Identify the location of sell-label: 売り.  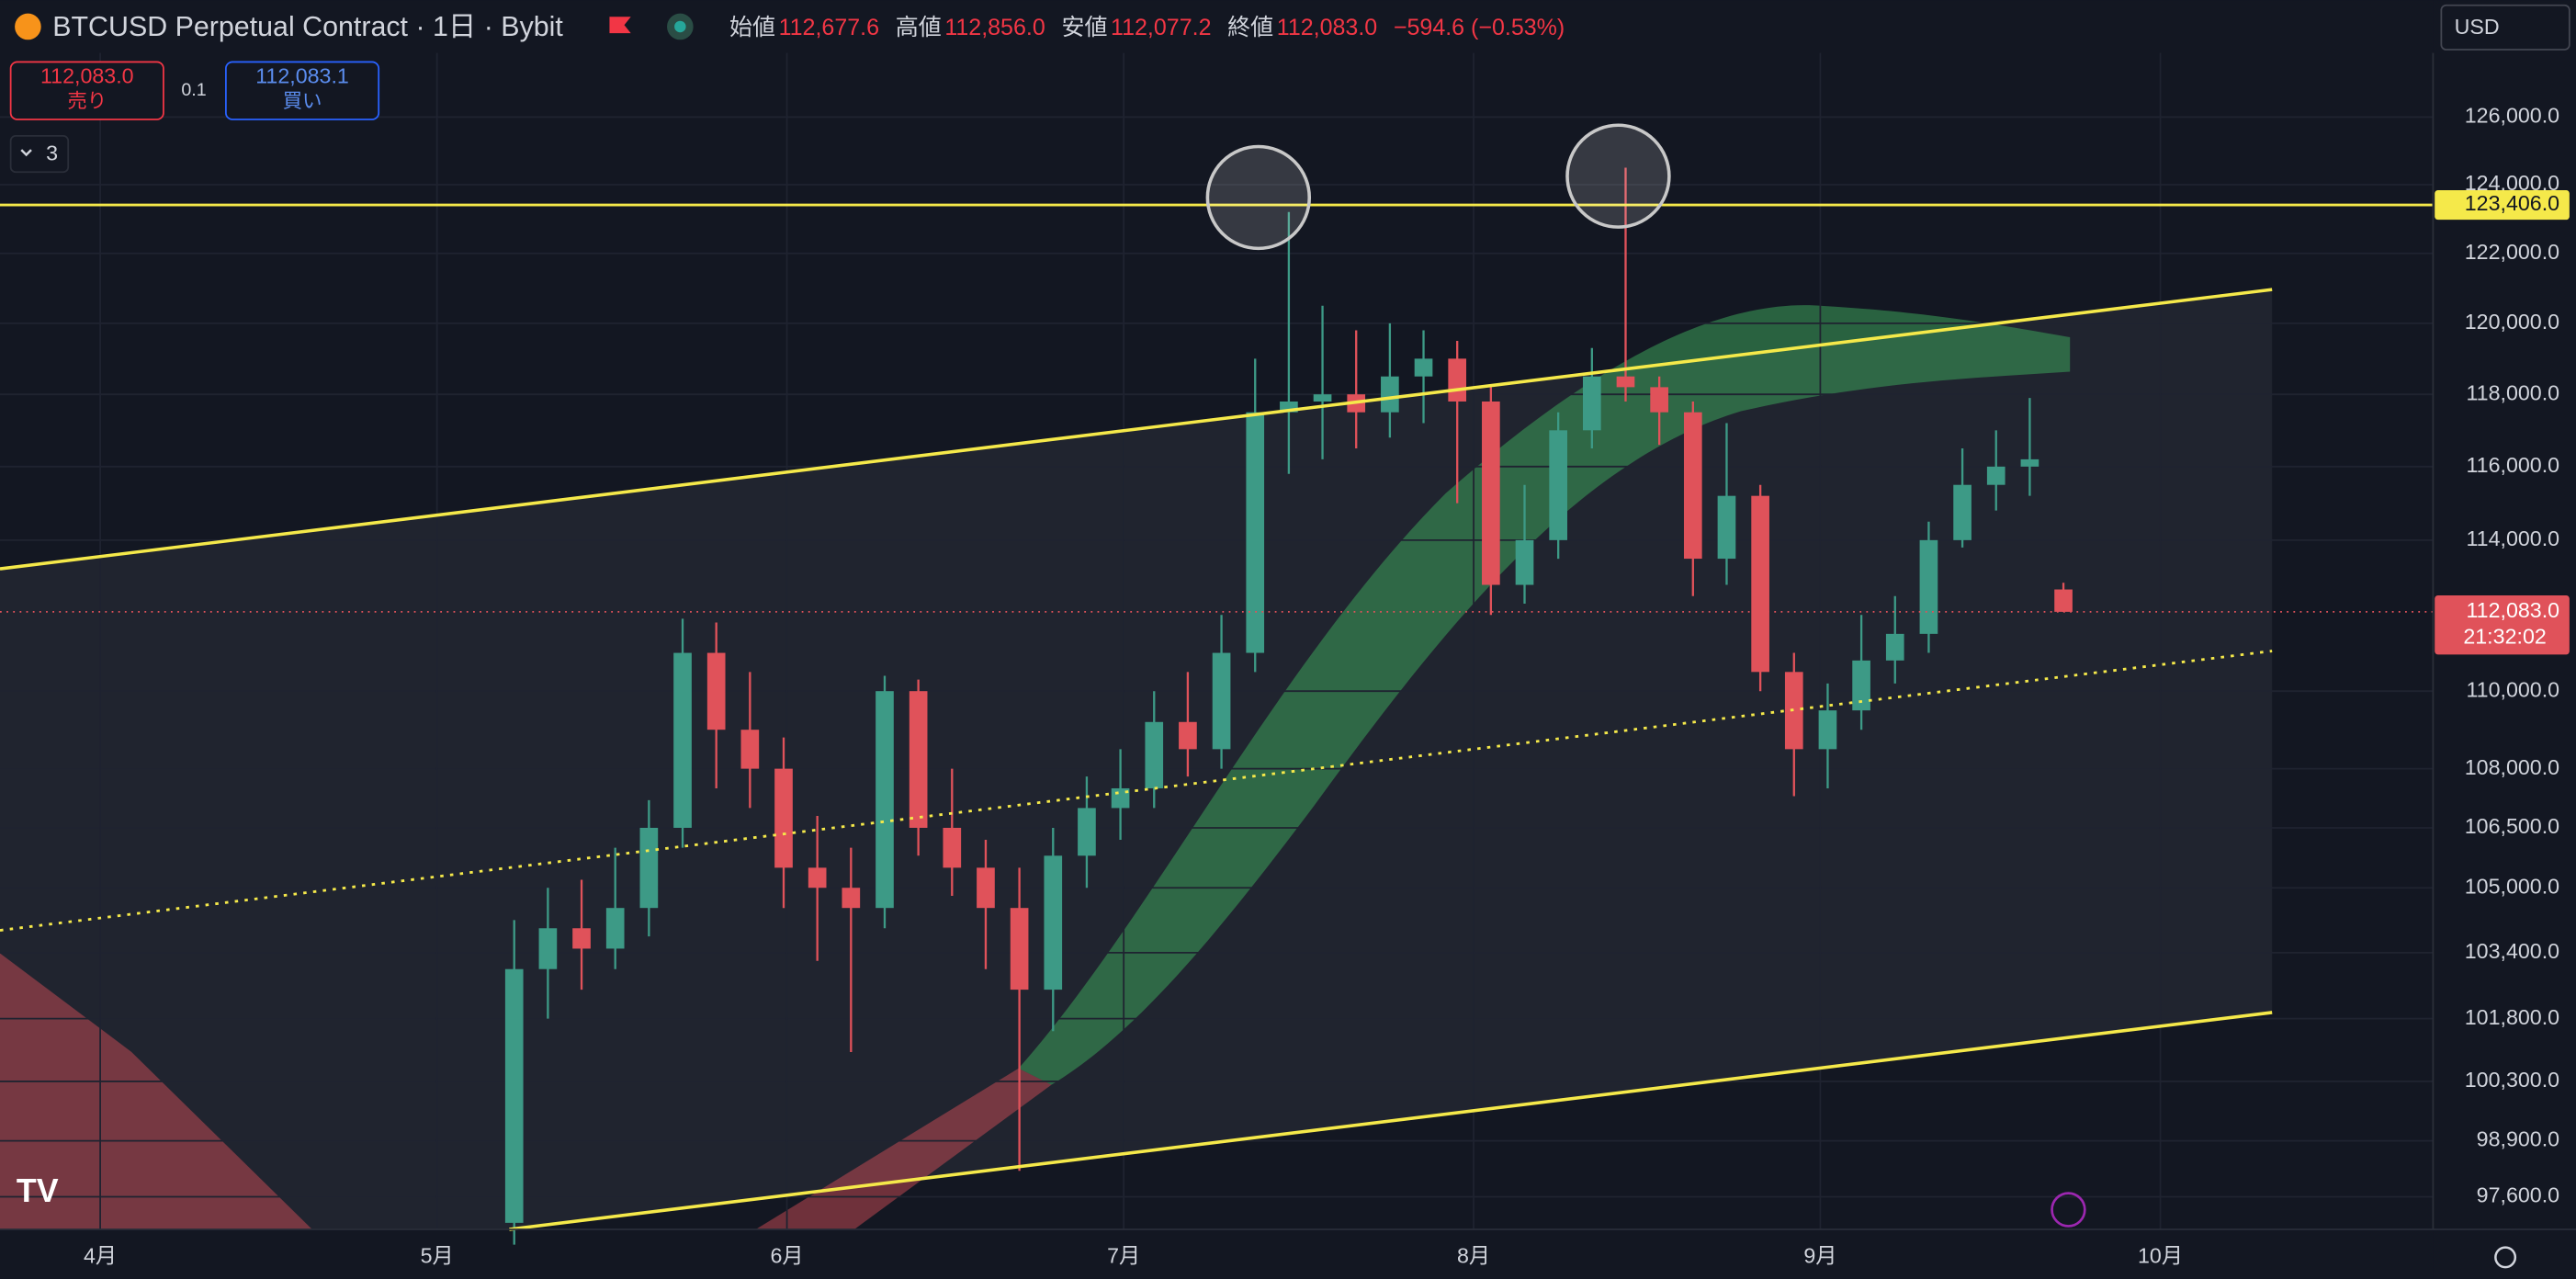
(87, 101).